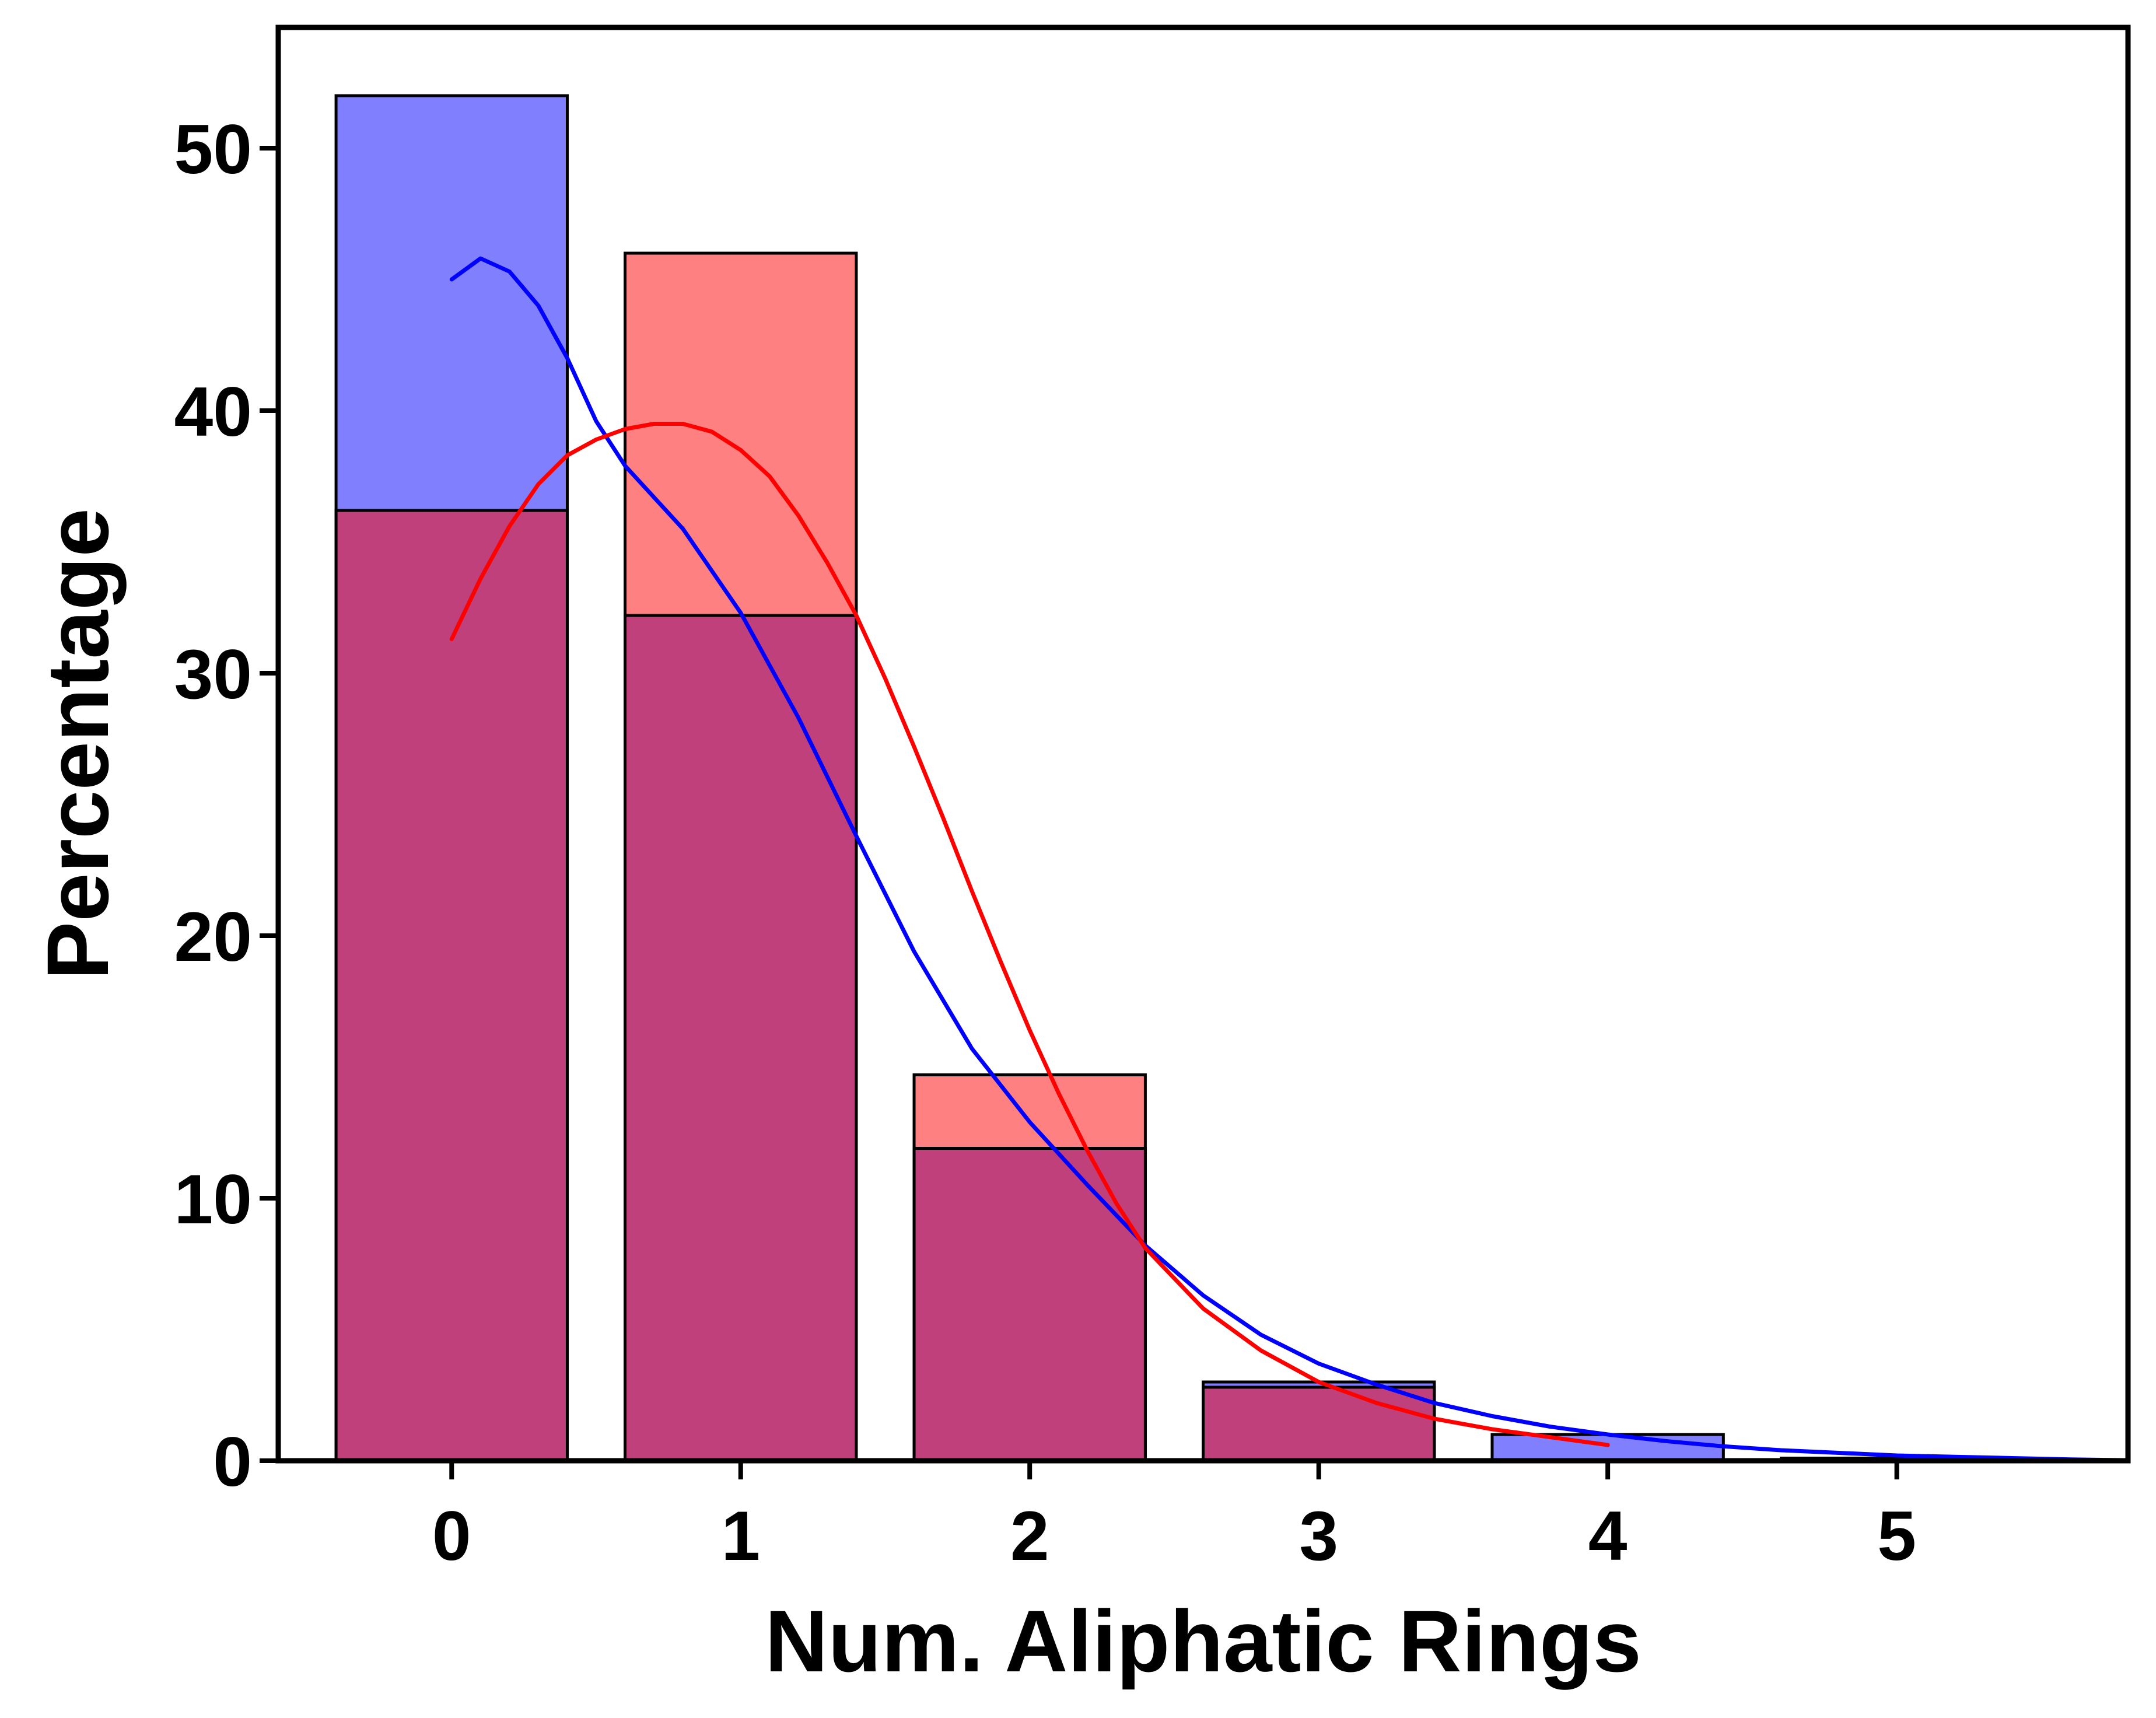 This screenshot has height=1718, width=2156. I want to click on y-tick-label: 40, so click(213, 412).